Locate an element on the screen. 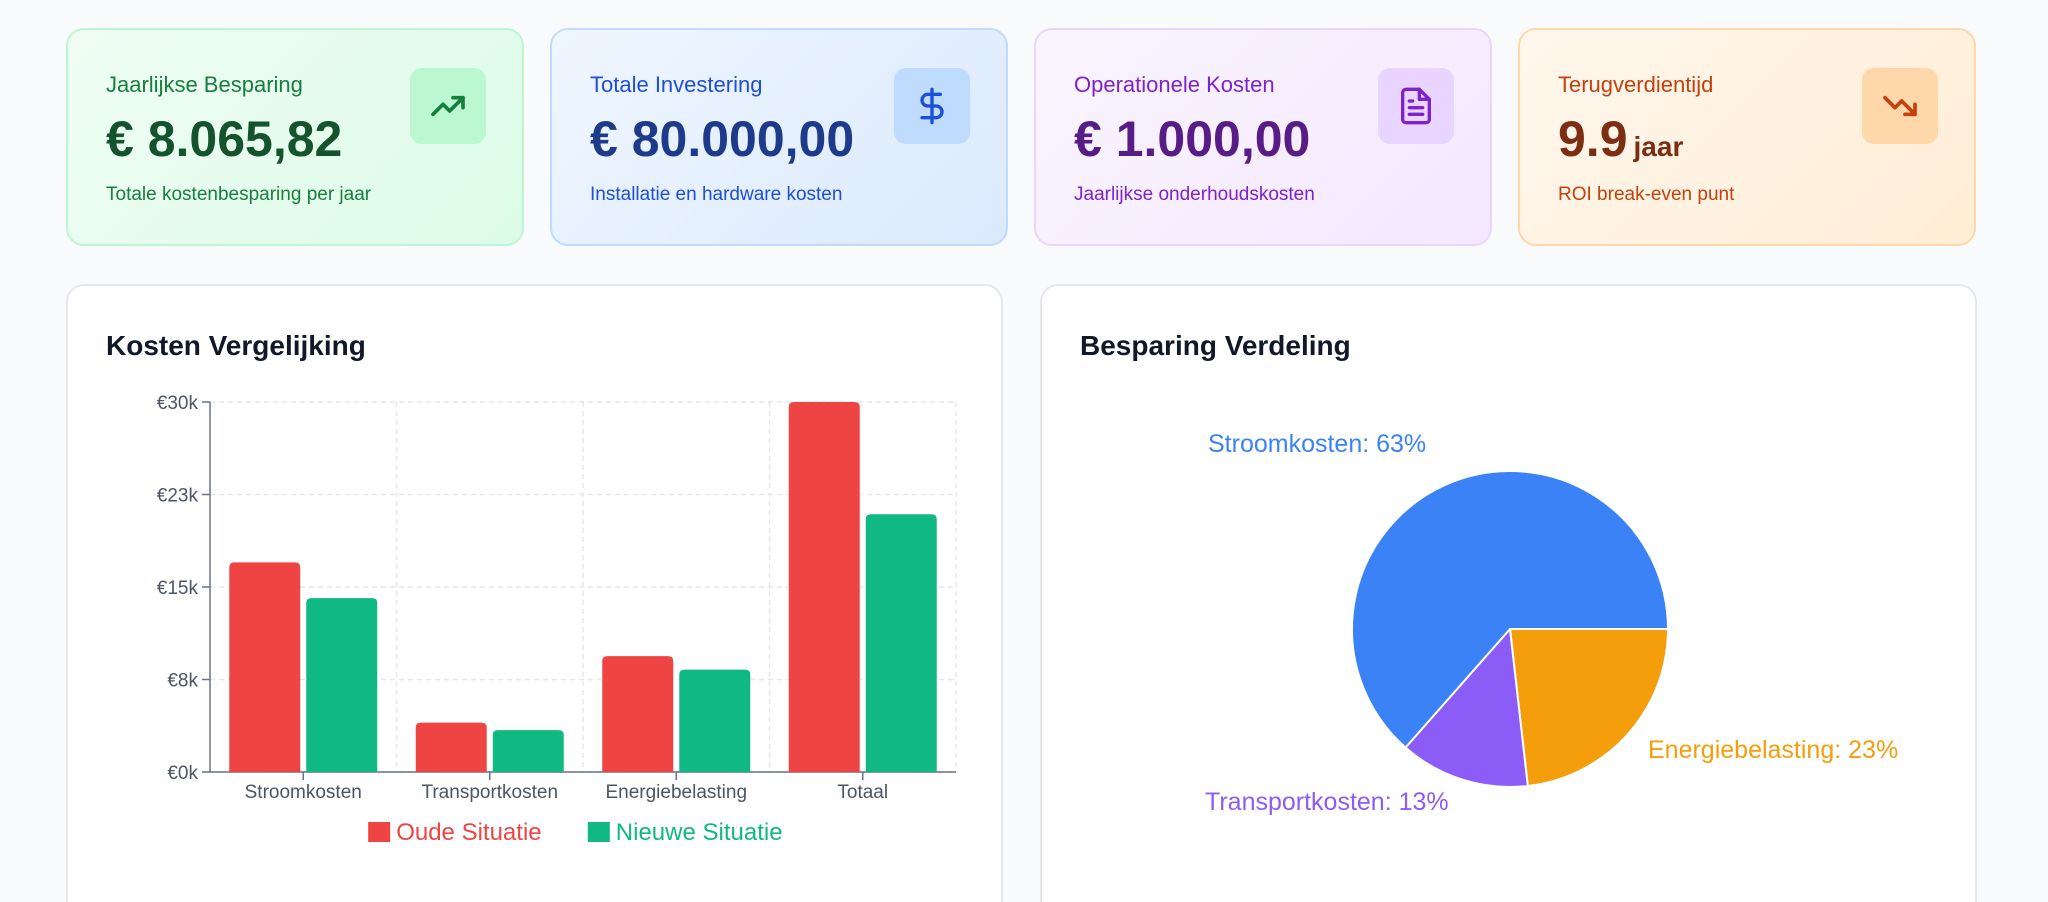 This screenshot has height=902, width=2048. card-value: € 80.000,00 is located at coordinates (722, 139).